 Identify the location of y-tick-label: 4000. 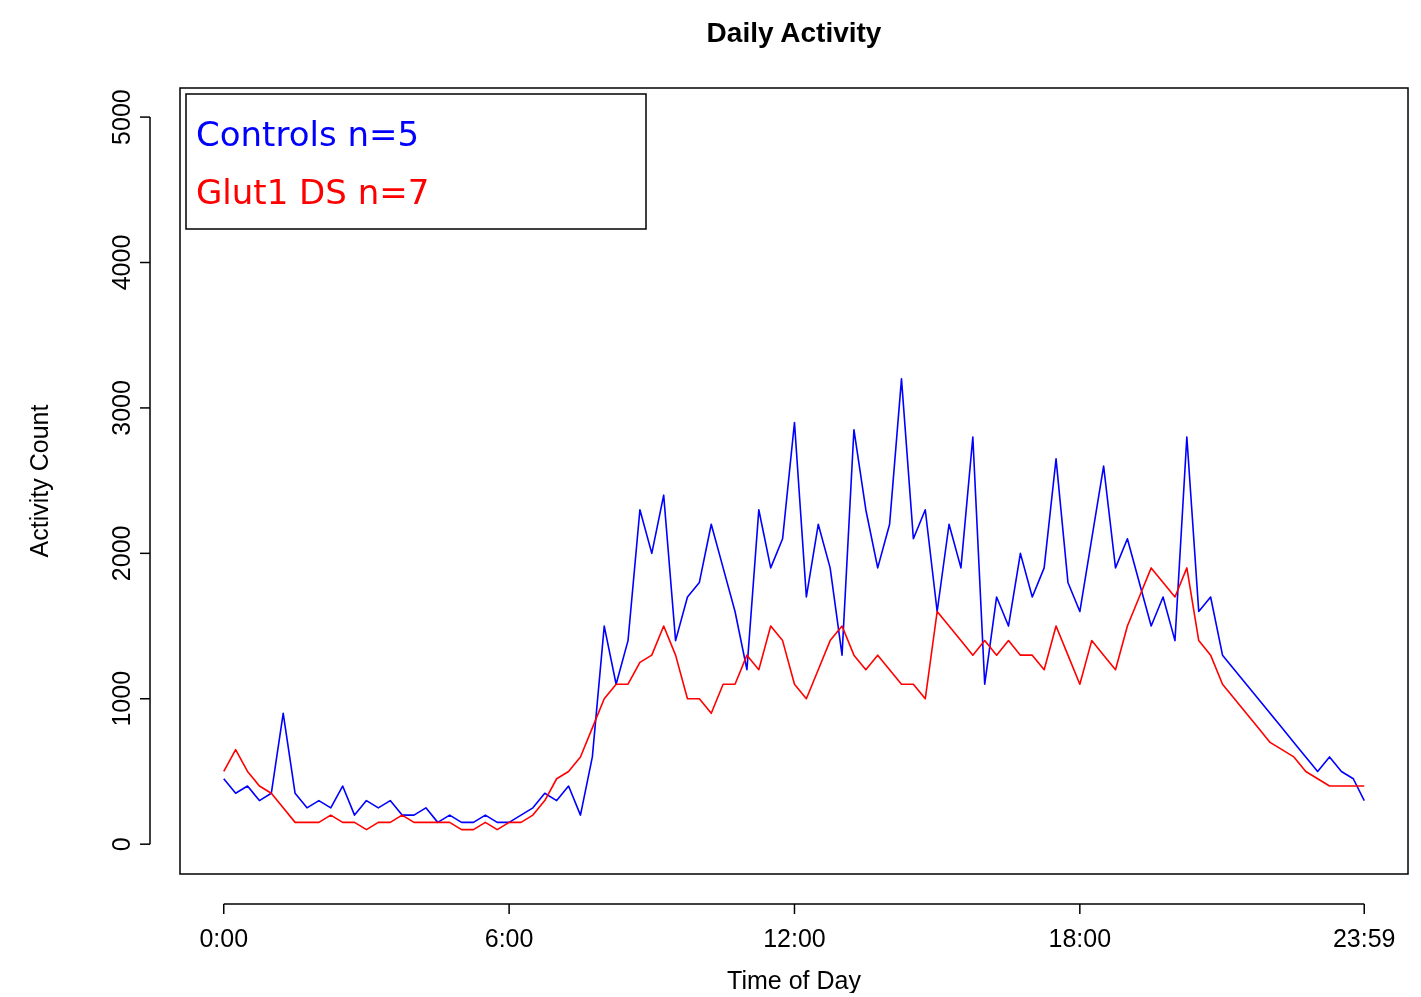
(121, 262).